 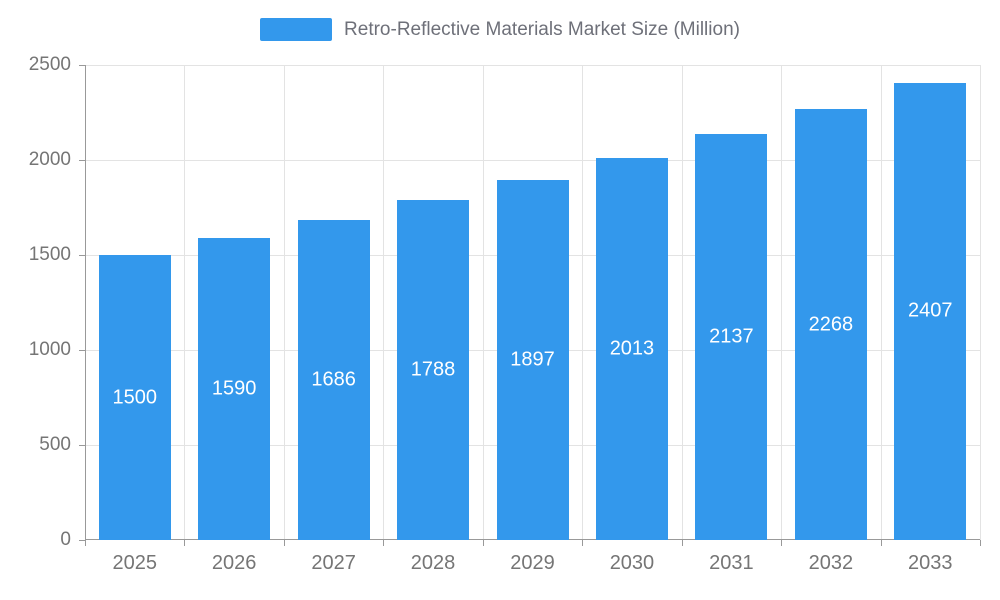 I want to click on x-axis-category-label: 2025, so click(x=134, y=563).